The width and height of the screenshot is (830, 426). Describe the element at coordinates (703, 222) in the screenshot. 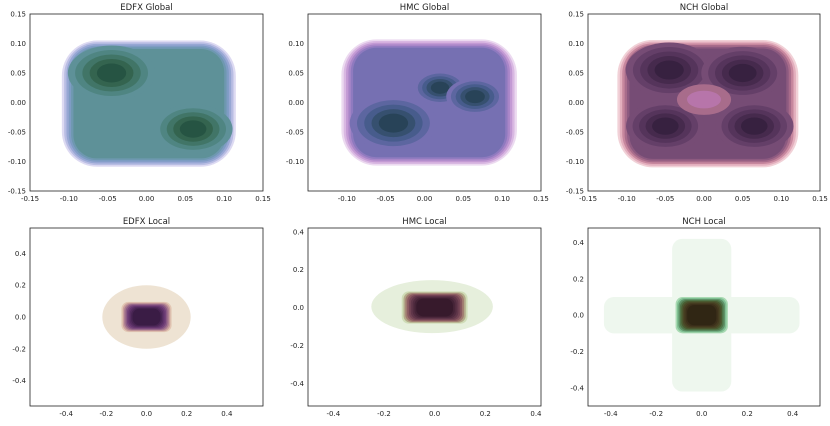

I see `chart-title: NCH Local` at that location.